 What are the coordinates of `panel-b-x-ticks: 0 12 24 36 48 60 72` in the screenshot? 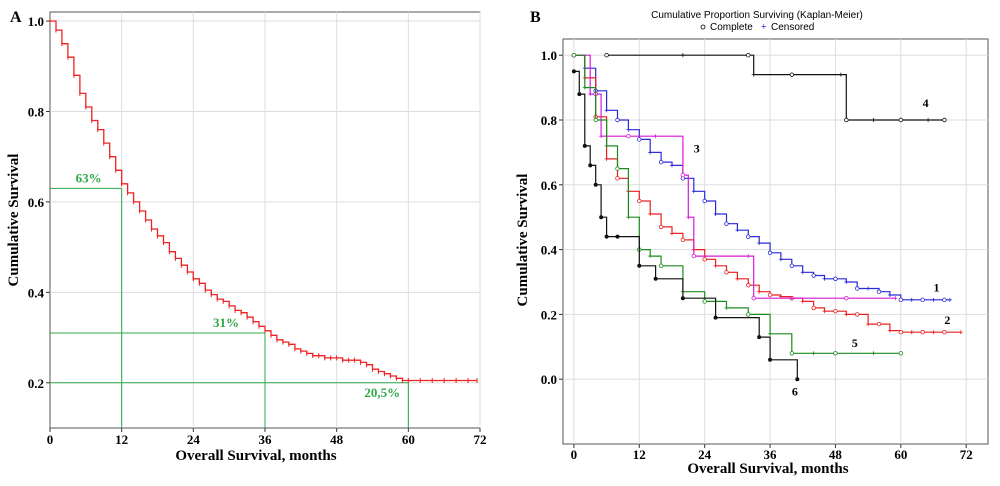 It's located at (772, 453).